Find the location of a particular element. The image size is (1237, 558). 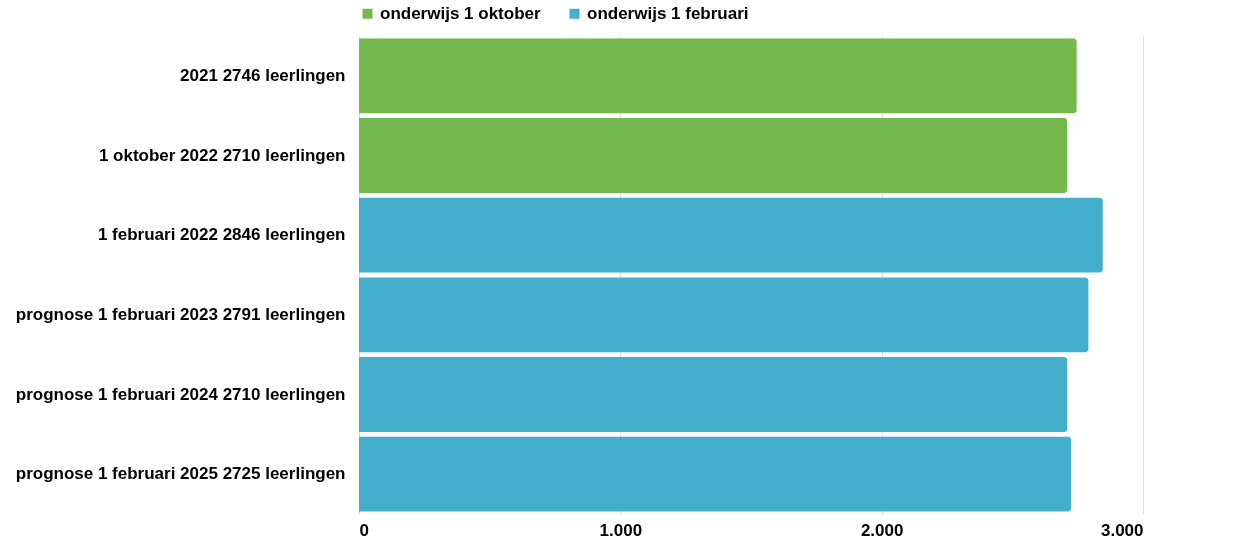

legend-label: onderwijs 1 februari is located at coordinates (668, 13).